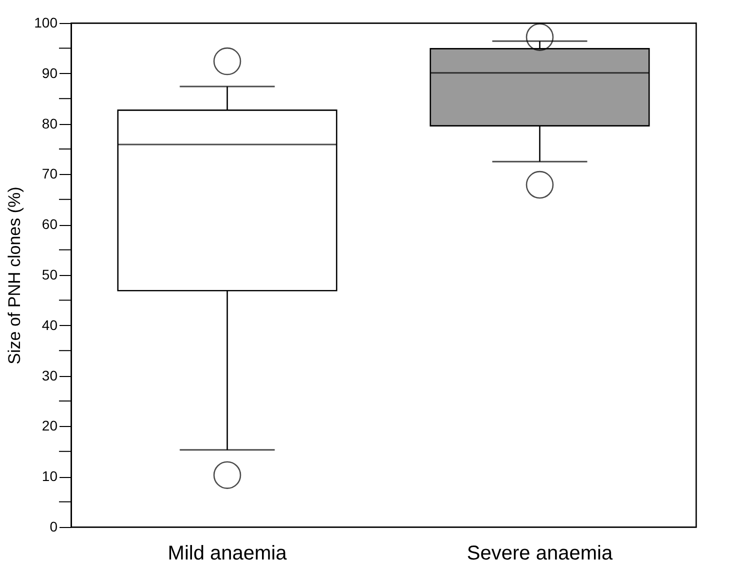 Image resolution: width=745 pixels, height=565 pixels. I want to click on y-tick-label: 20, so click(50, 426).